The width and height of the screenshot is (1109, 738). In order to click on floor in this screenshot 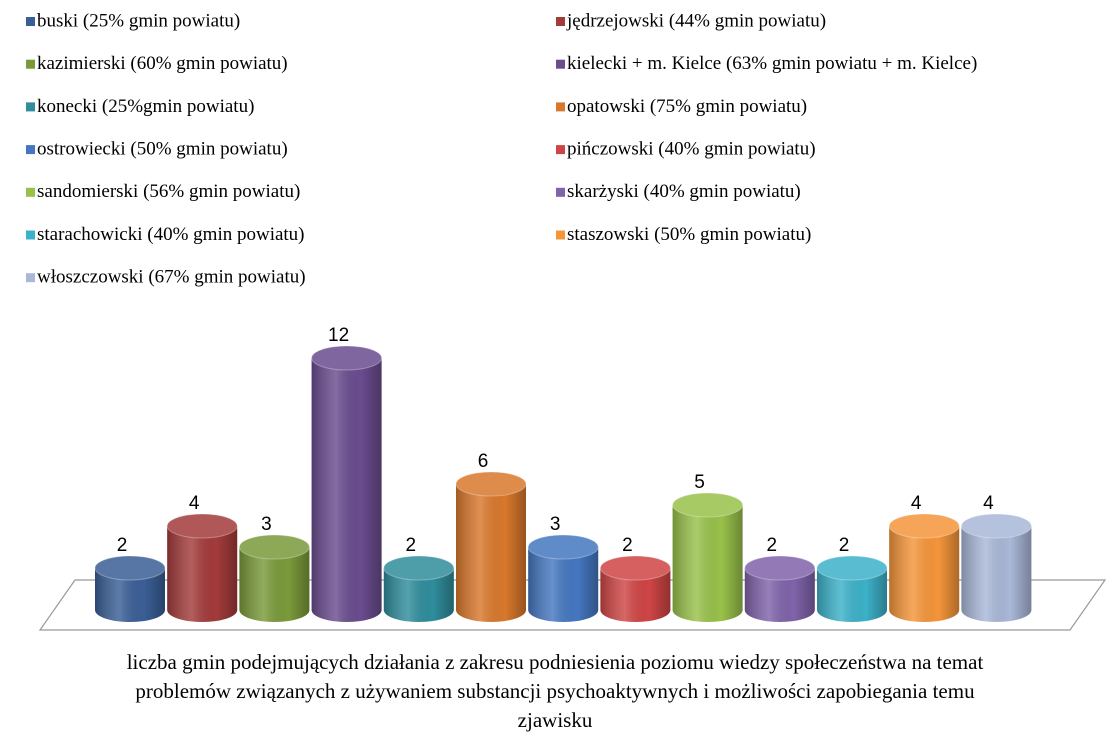, I will do `click(572, 605)`.